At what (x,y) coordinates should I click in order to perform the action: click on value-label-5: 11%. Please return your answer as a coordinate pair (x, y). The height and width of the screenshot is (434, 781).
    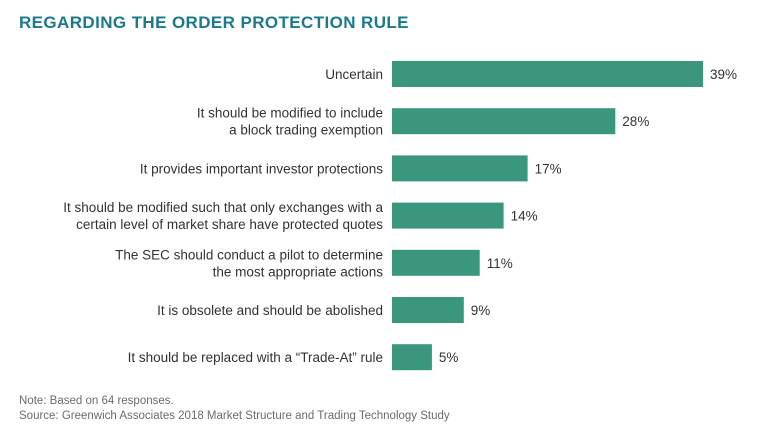
    Looking at the image, I should click on (500, 263).